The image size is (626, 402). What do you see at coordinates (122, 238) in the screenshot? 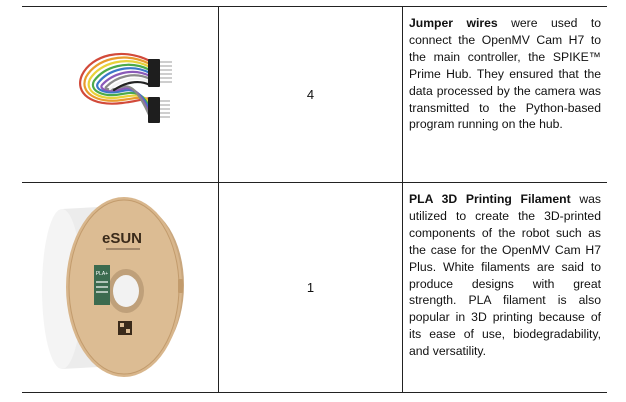
I see `spool-brand-logo: eSUN` at bounding box center [122, 238].